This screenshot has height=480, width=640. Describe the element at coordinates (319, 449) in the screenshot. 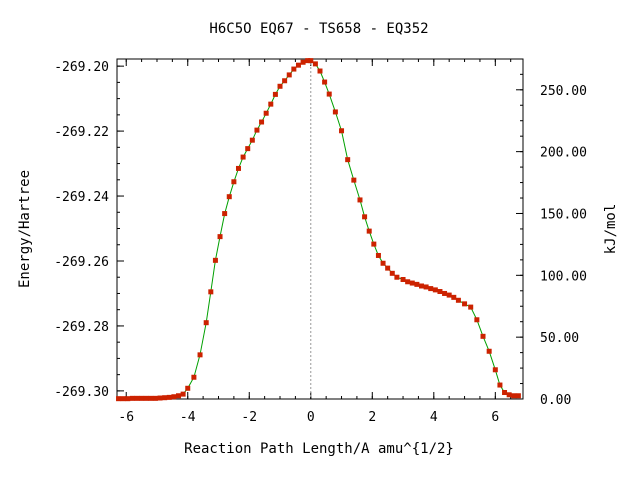

I see `x-axis-label: Reaction Path Length/A amu^{1/2}` at that location.